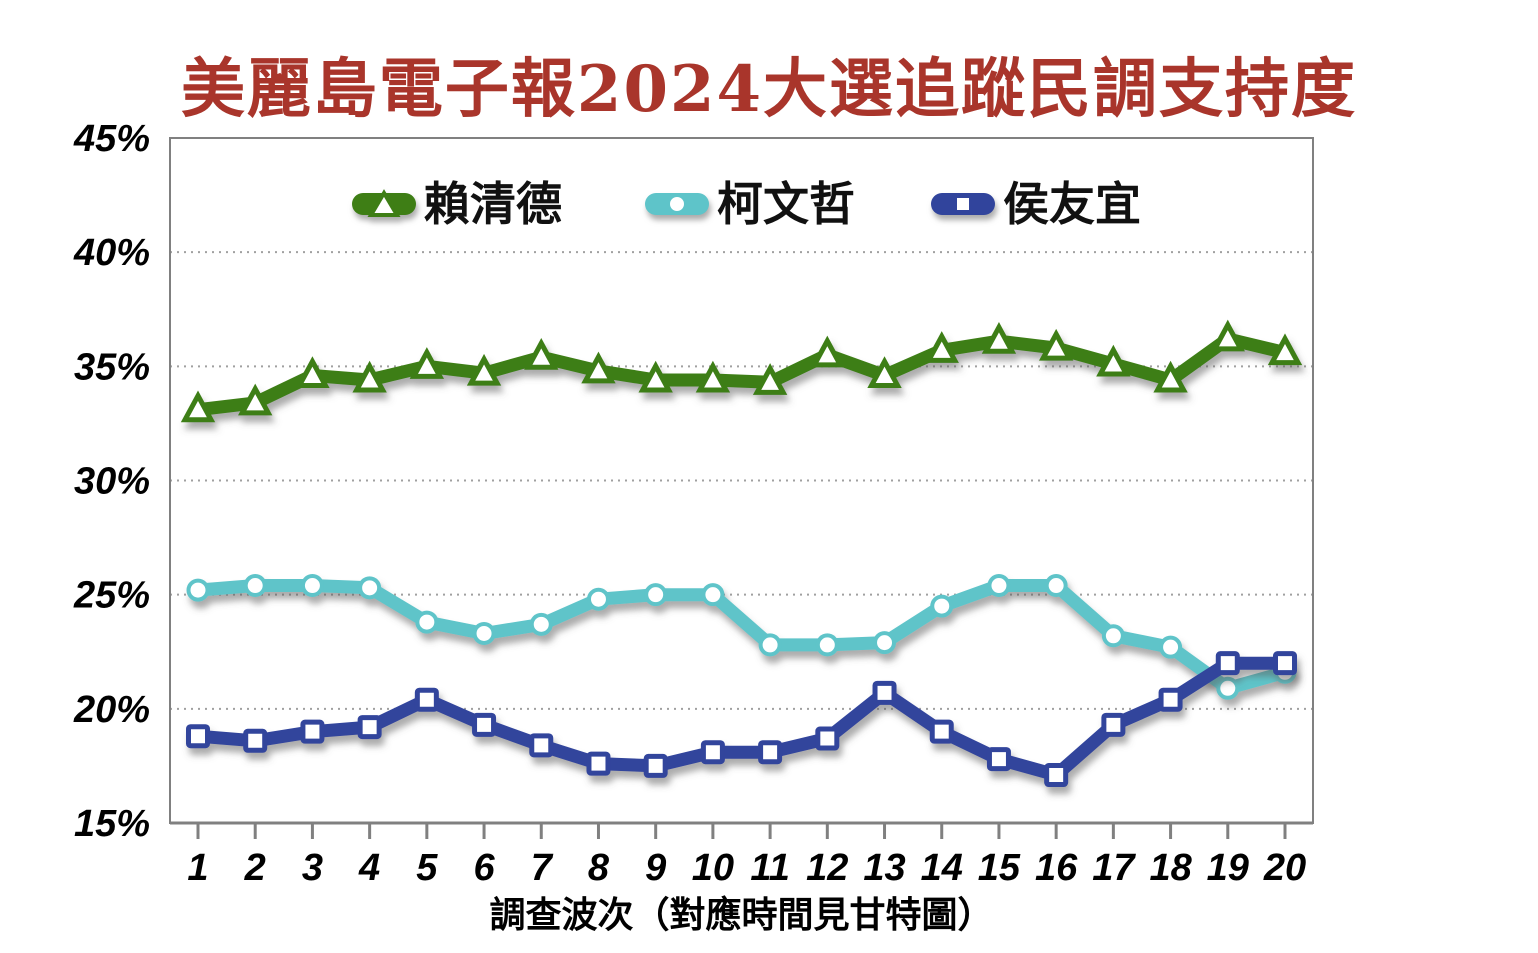 The image size is (1538, 953). Describe the element at coordinates (599, 868) in the screenshot. I see `x-tick-label-8: 8` at that location.